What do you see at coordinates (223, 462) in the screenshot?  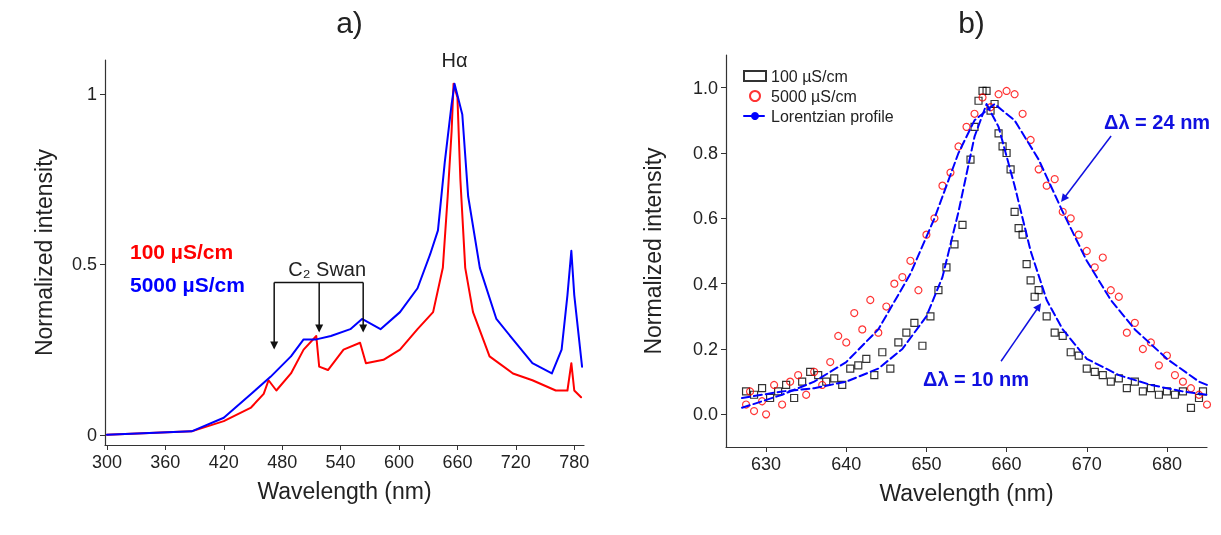 I see `x-tick-label: 420` at bounding box center [223, 462].